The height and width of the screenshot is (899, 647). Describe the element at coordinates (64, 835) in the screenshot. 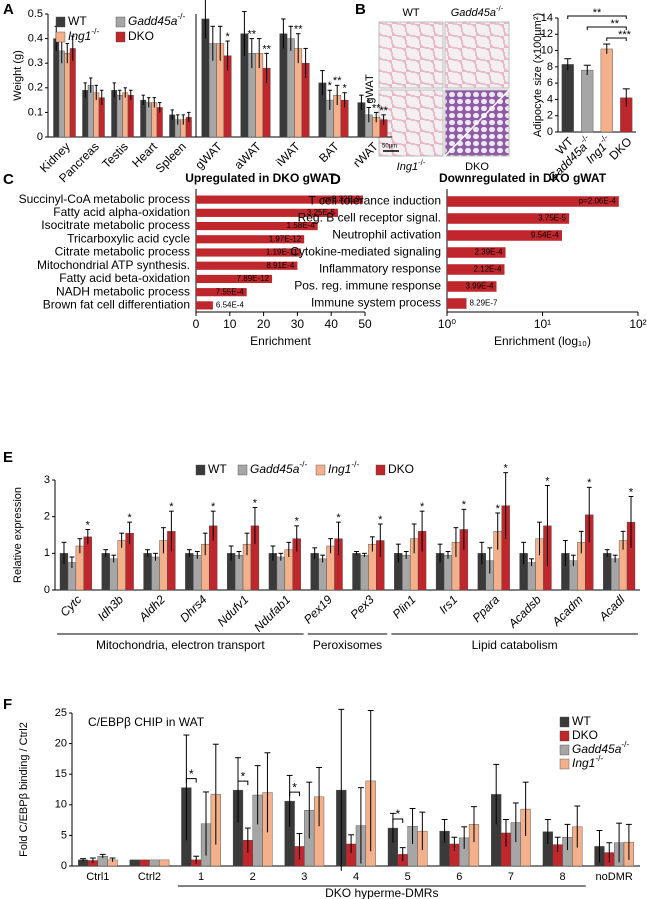

I see `y-tick-label: 5` at that location.